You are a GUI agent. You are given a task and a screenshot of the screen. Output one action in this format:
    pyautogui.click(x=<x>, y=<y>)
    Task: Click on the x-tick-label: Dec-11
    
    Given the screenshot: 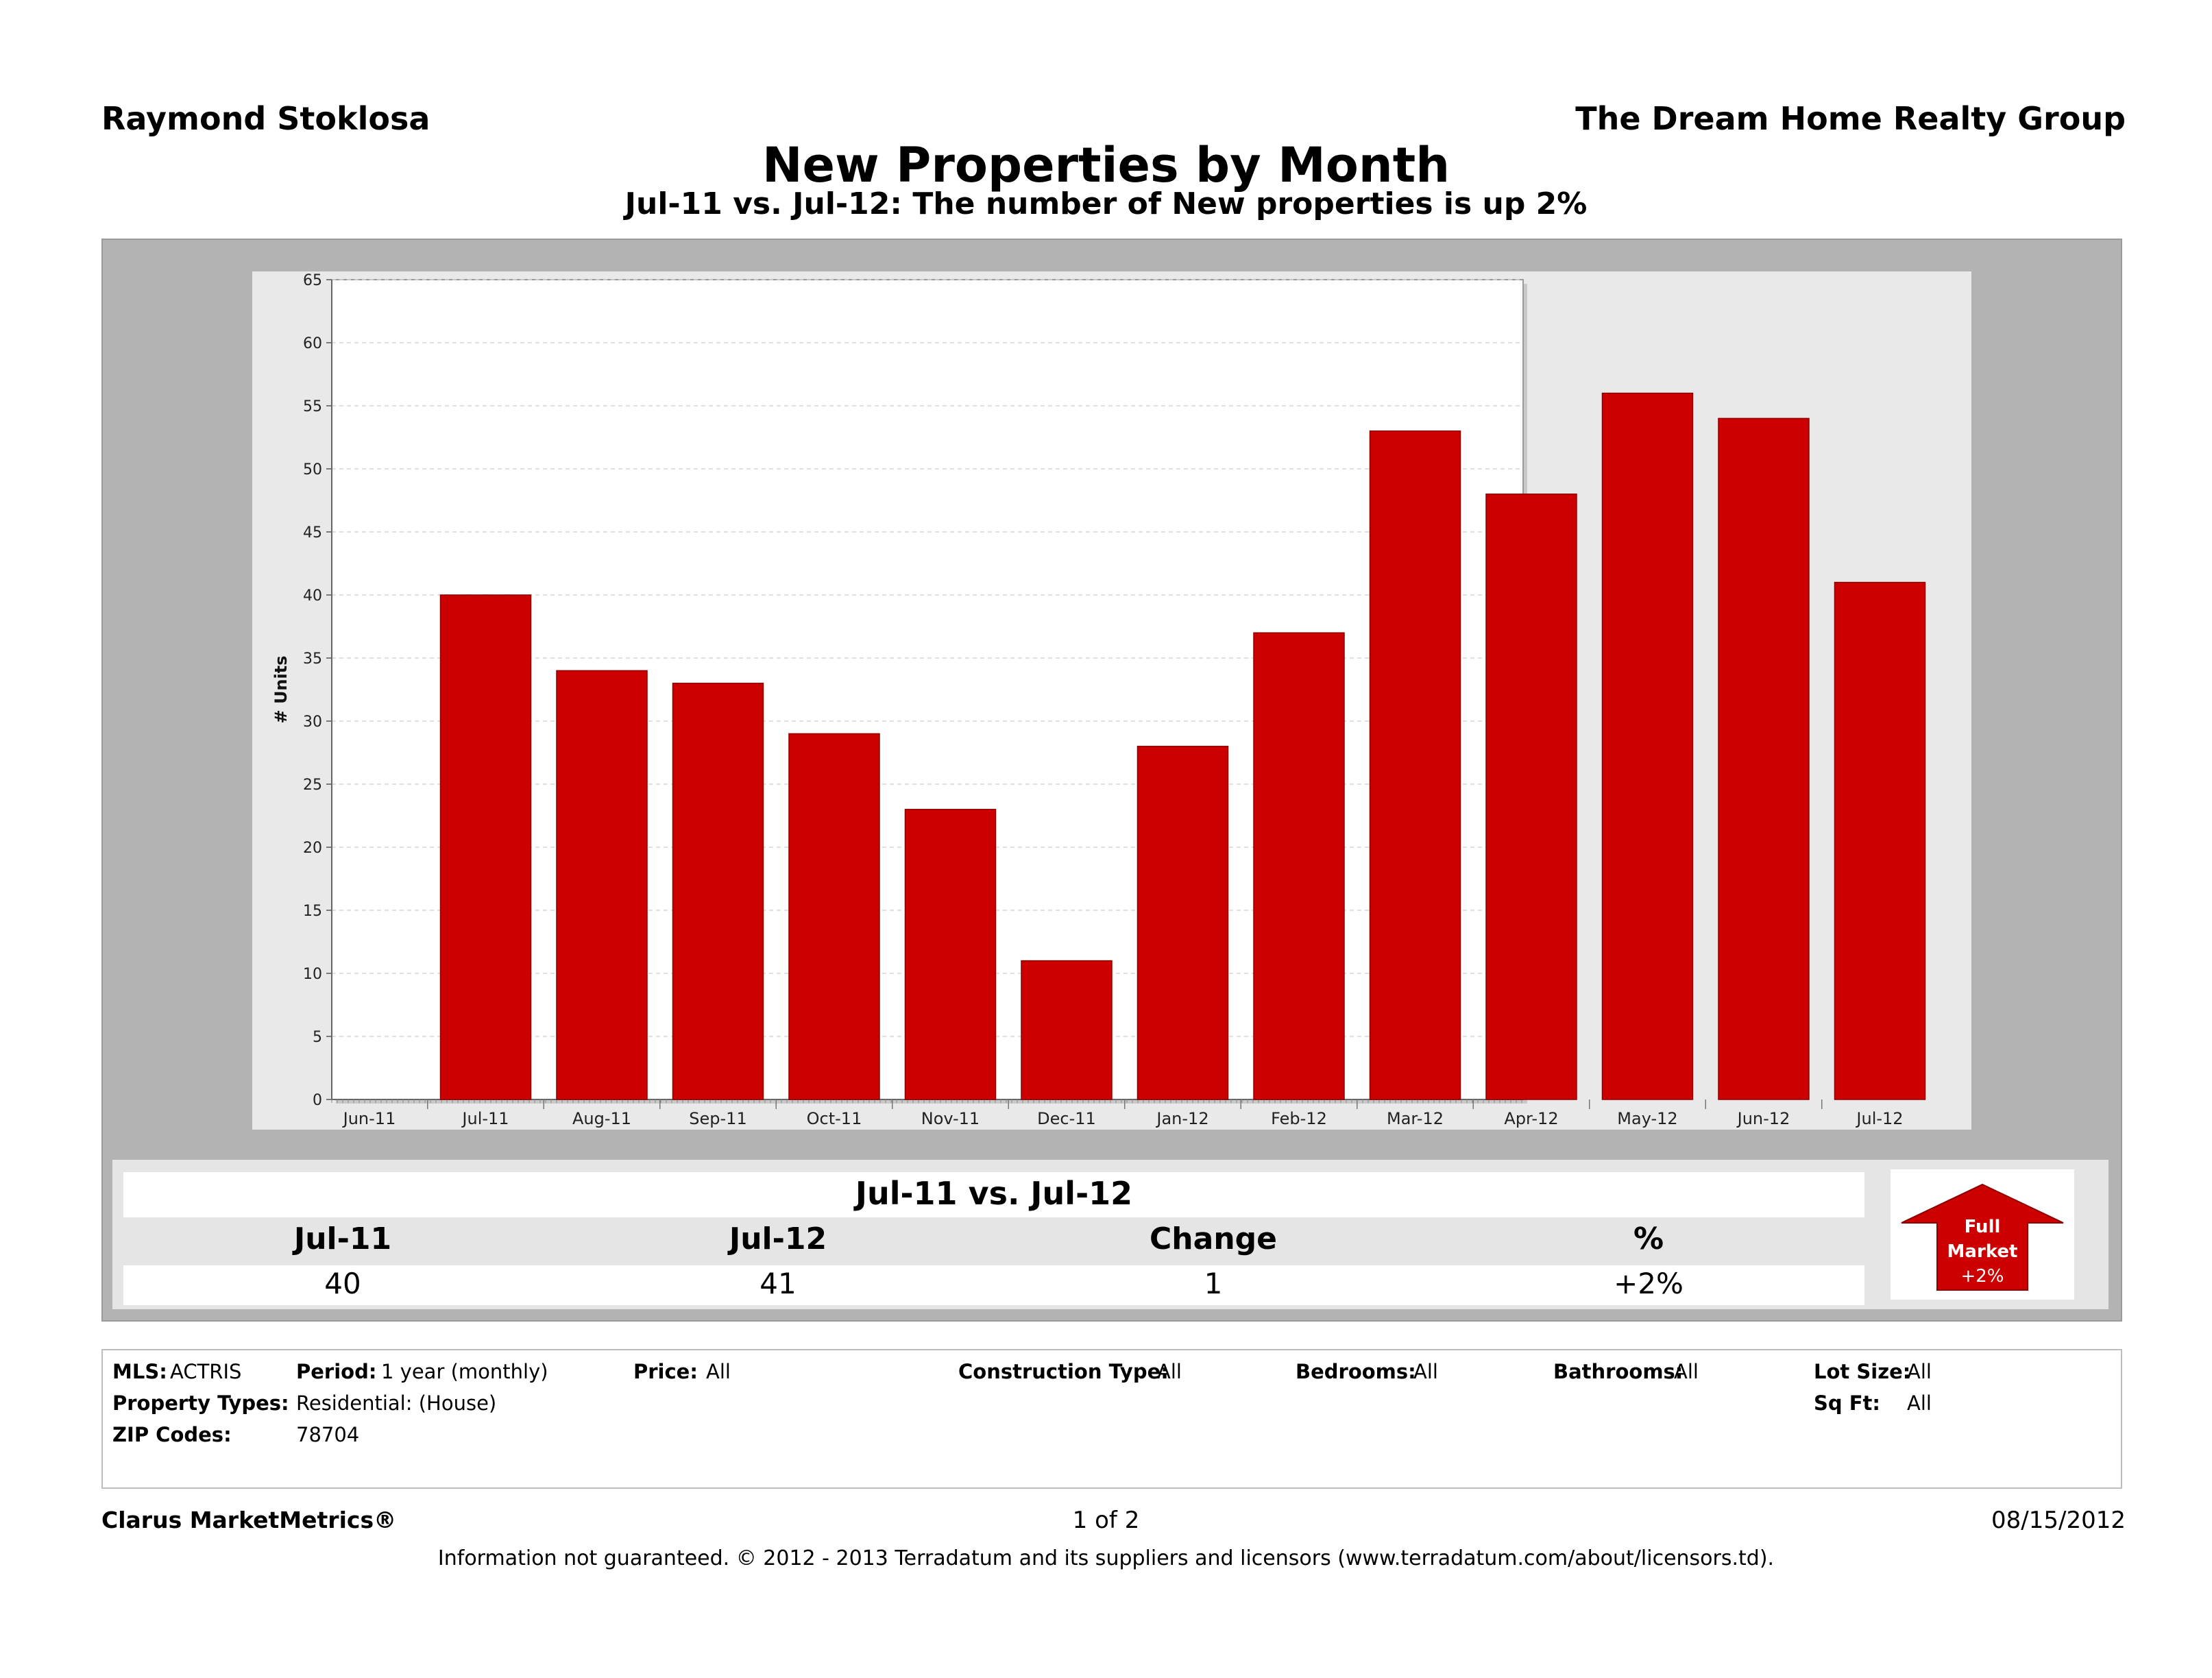 What is the action you would take?
    pyautogui.click(x=1066, y=1118)
    